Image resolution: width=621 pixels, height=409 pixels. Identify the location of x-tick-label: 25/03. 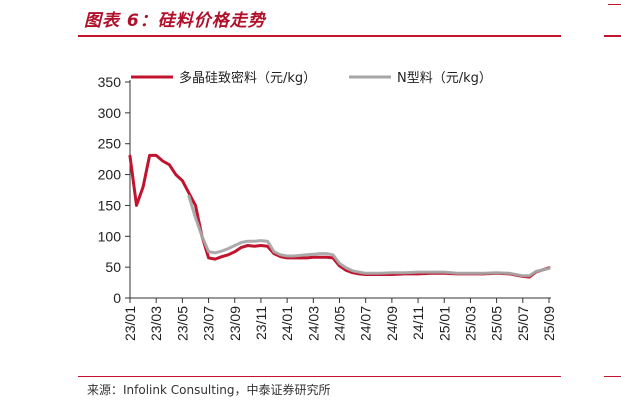
(470, 323).